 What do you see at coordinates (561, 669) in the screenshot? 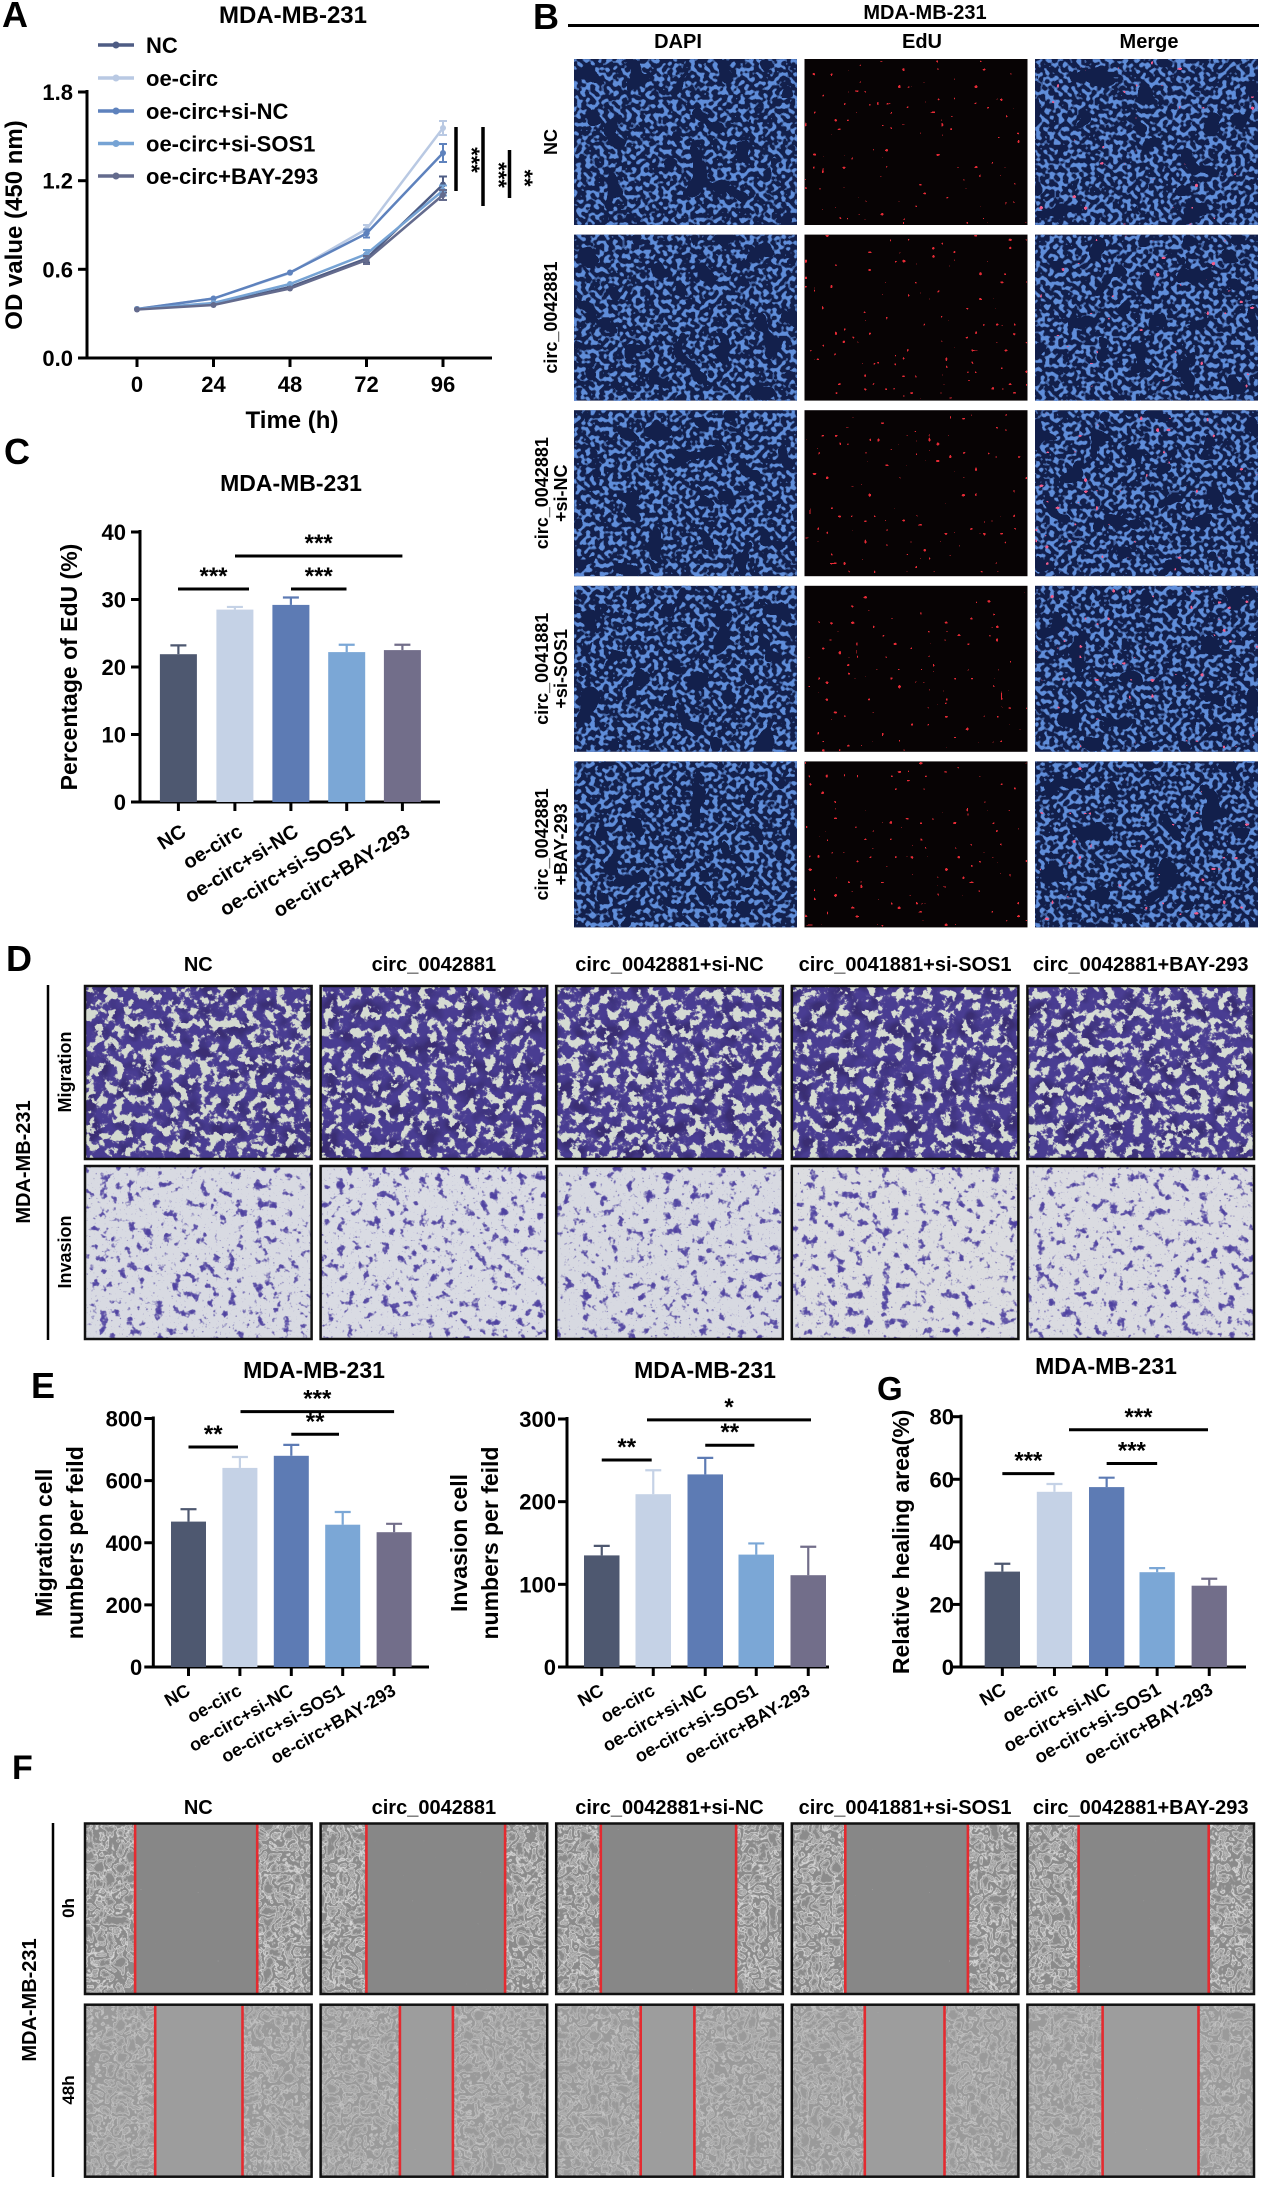
I see `svg-text: +si-SOS1` at bounding box center [561, 669].